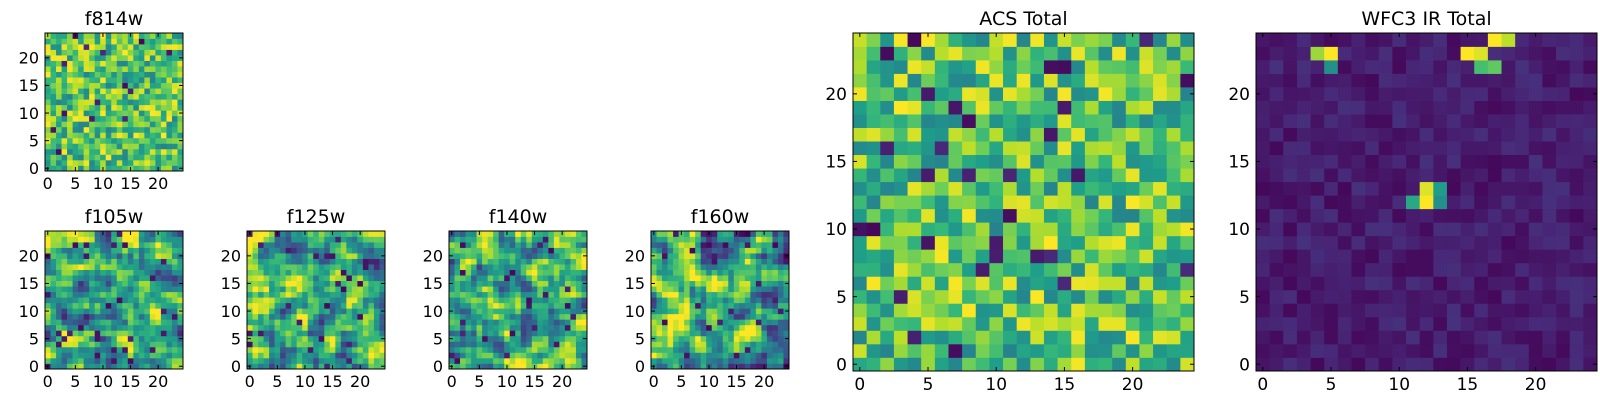 The width and height of the screenshot is (1600, 400). Describe the element at coordinates (1262, 385) in the screenshot. I see `x-tick-label: 0` at that location.